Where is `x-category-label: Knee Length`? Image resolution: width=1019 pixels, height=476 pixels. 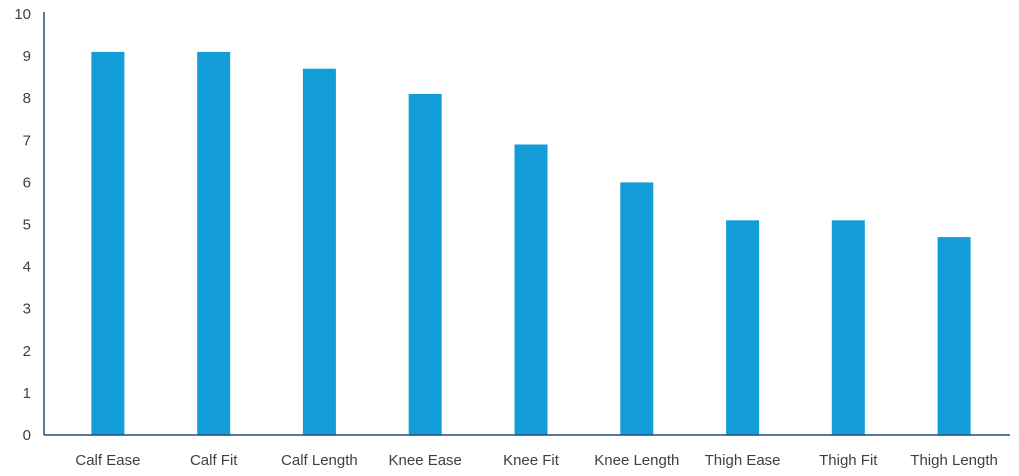 x-category-label: Knee Length is located at coordinates (636, 460).